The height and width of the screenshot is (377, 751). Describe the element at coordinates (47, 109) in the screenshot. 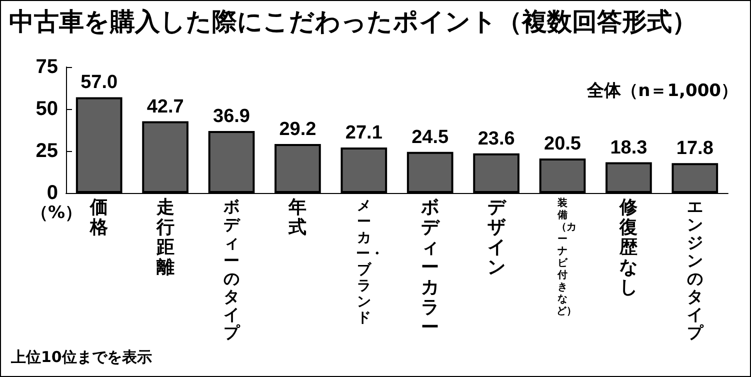

I see `y-tick-label: 50` at that location.